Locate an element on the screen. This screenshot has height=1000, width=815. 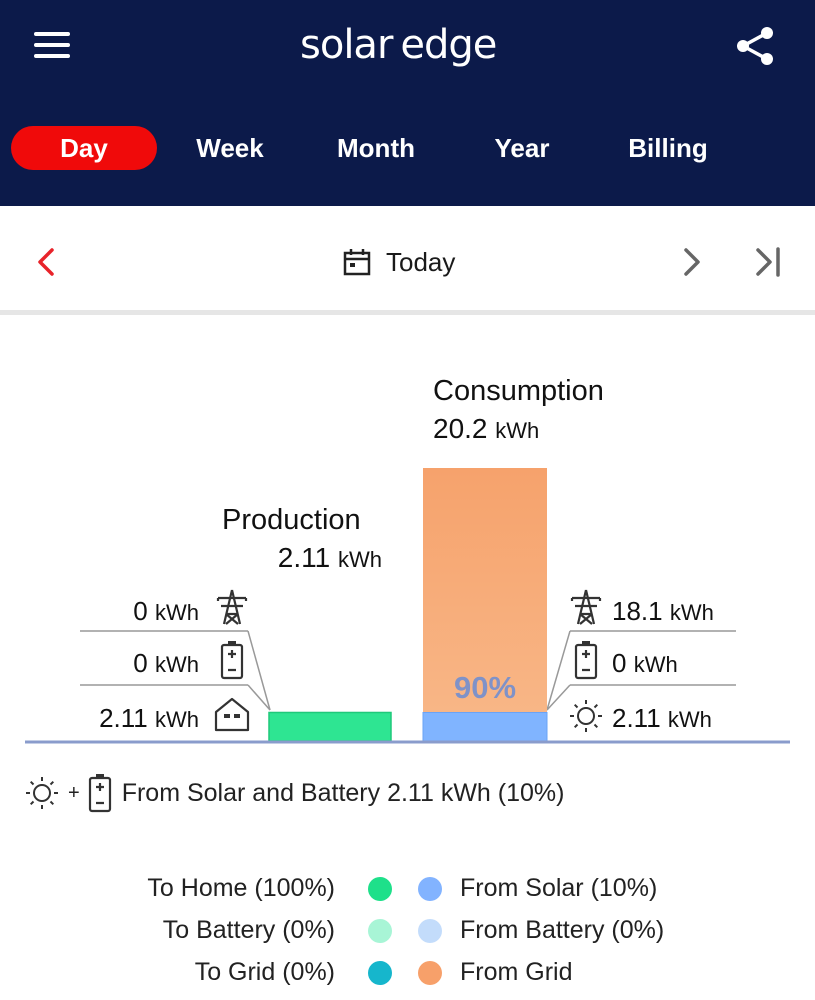
consumption-total: 20.2 kWh is located at coordinates (486, 429).